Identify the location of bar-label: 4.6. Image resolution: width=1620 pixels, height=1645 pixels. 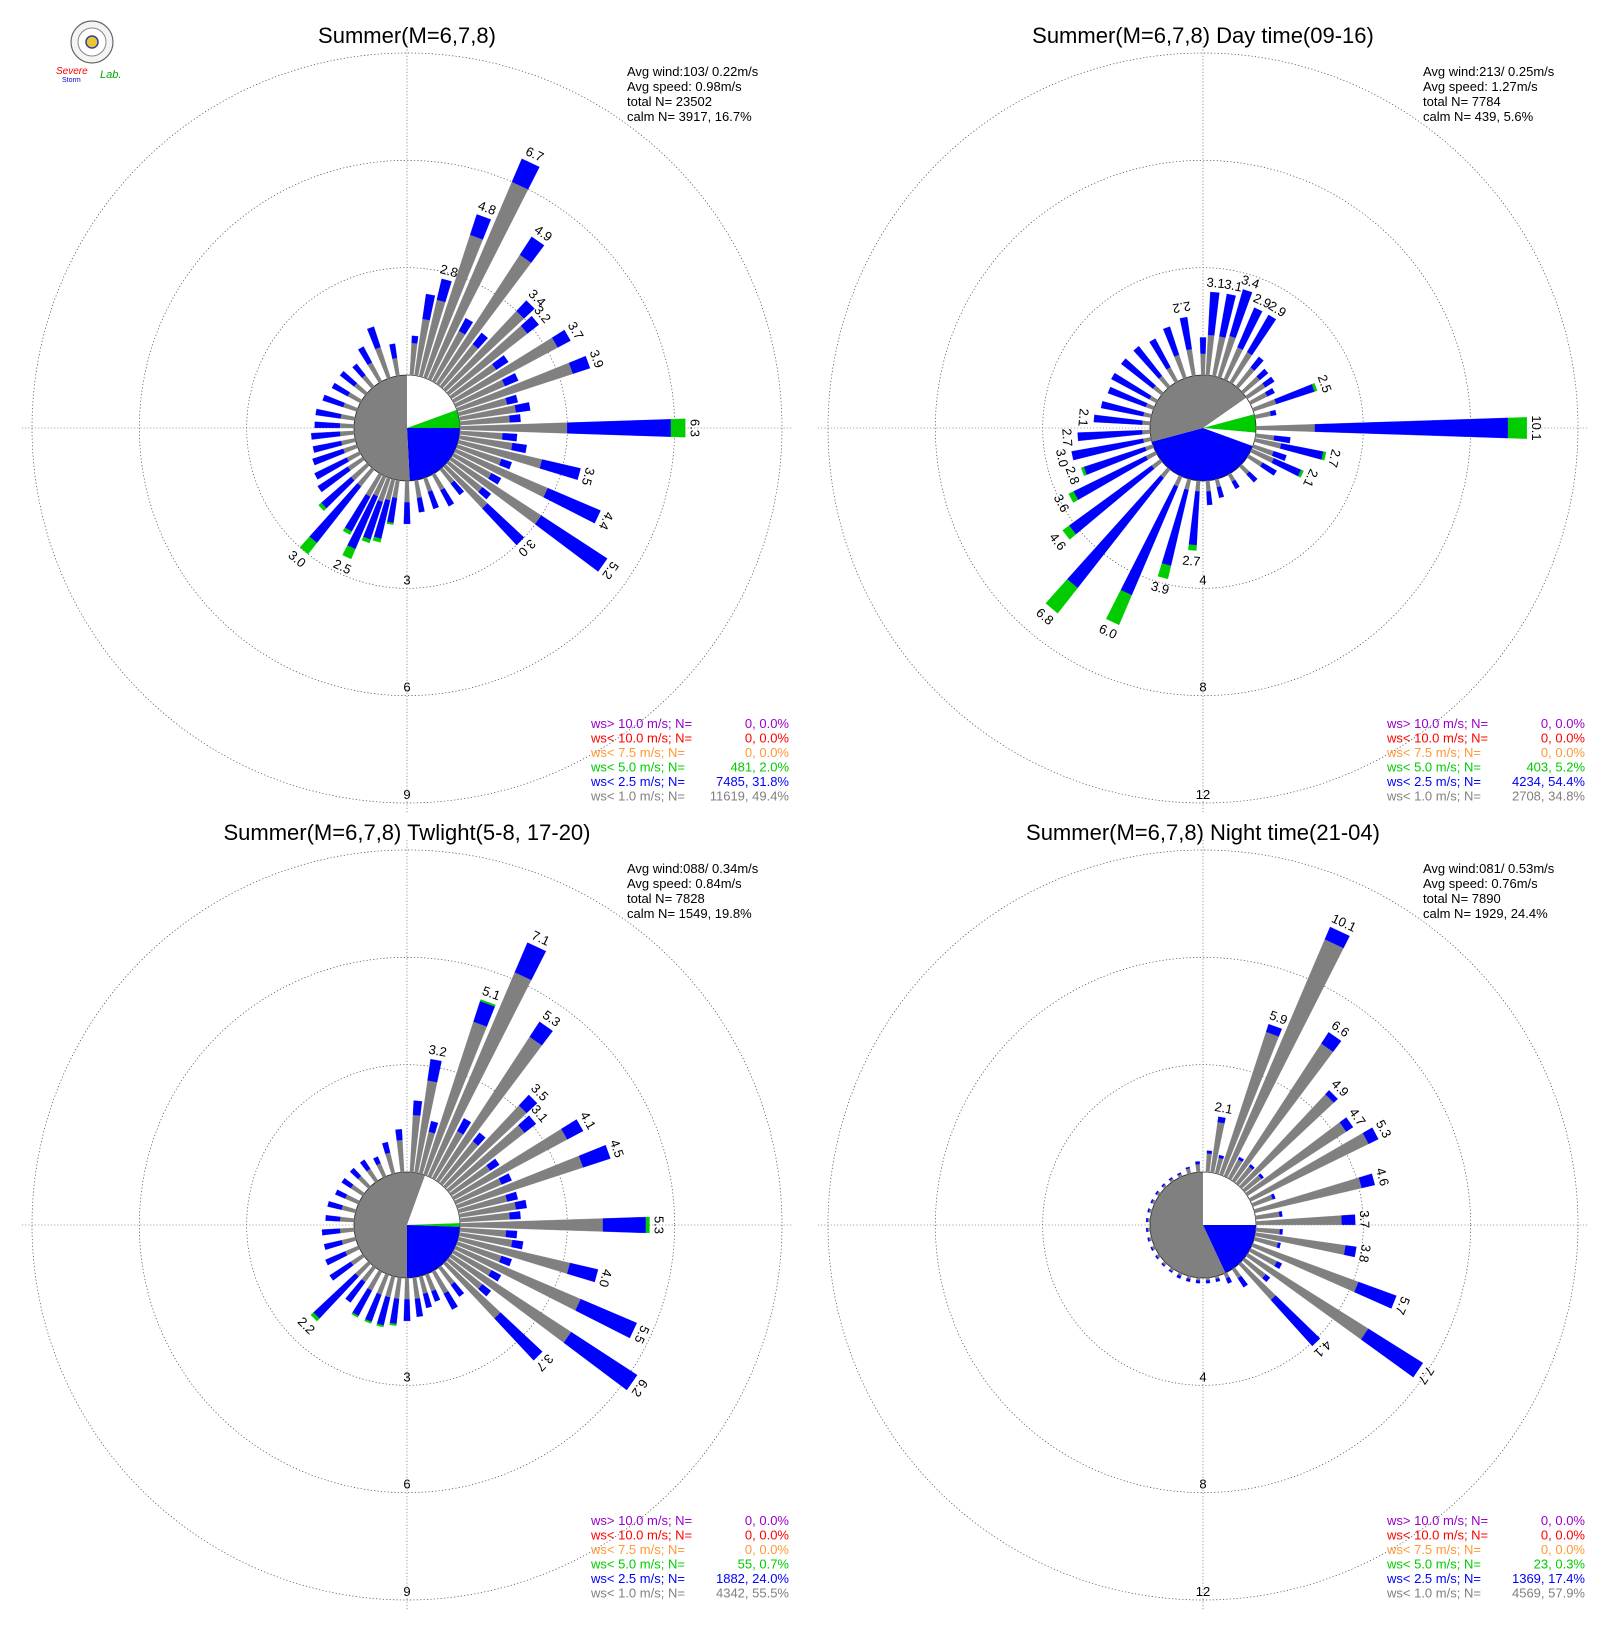
(1382, 1176).